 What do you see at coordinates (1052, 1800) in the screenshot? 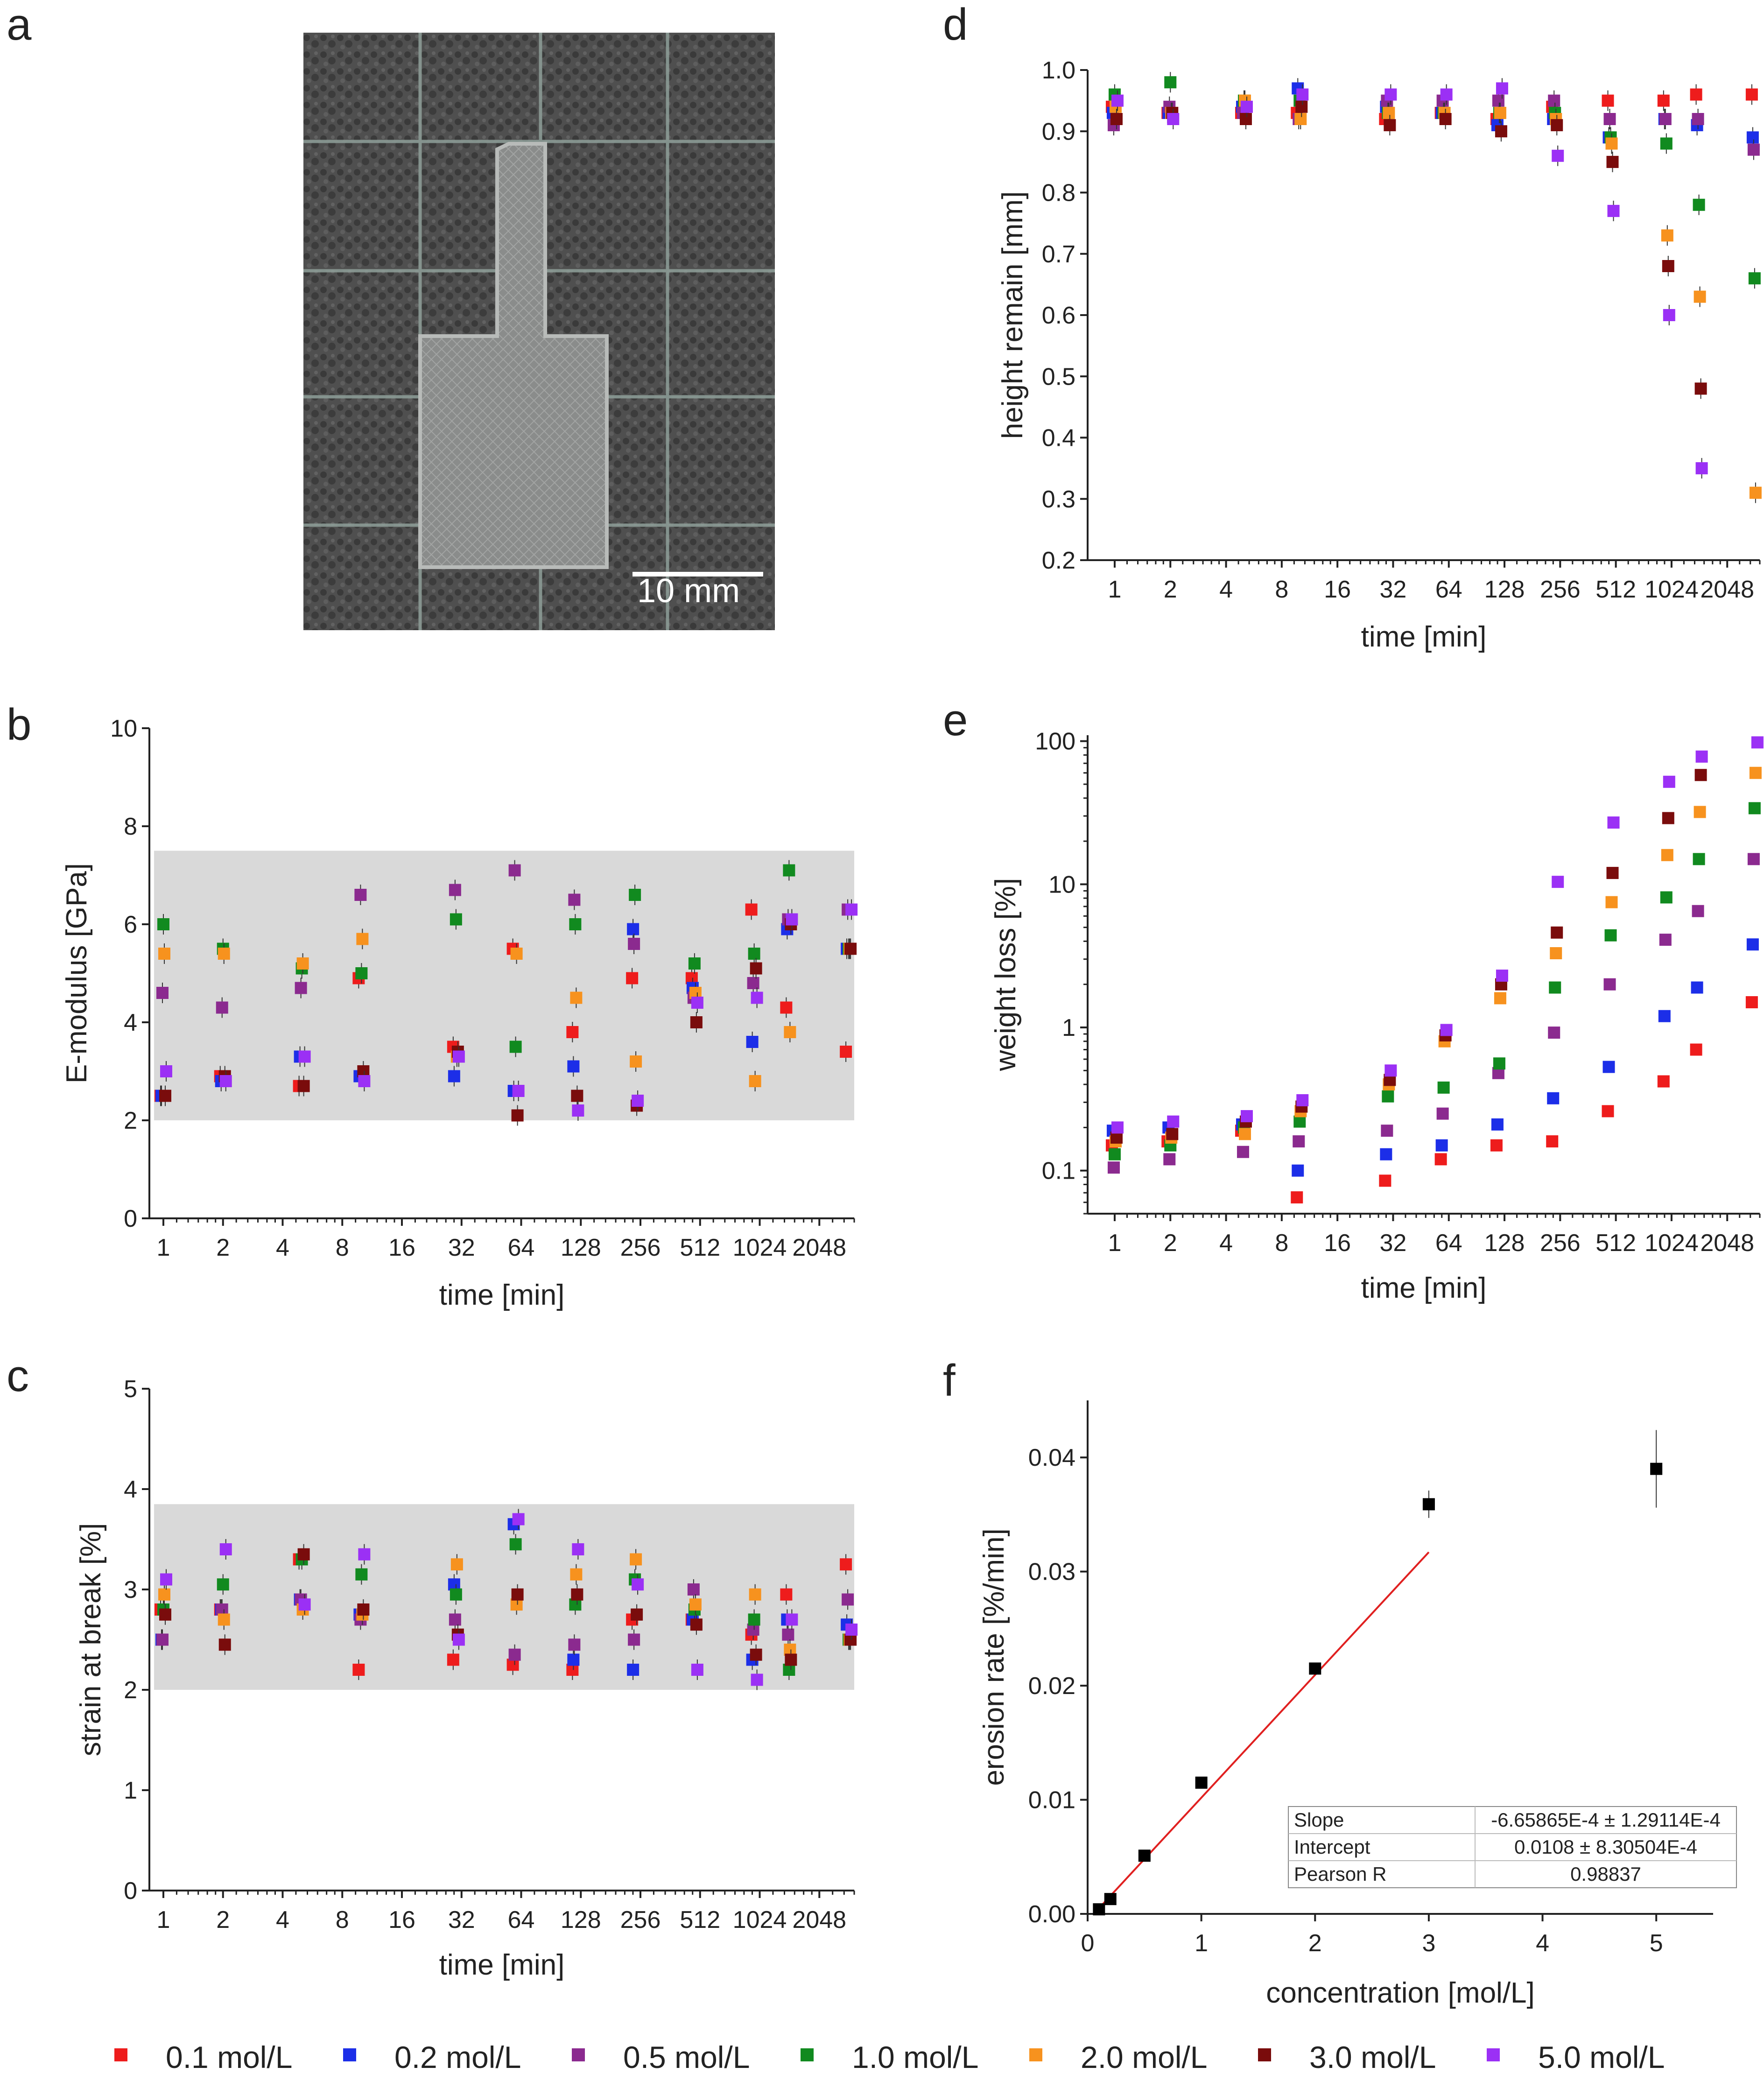
I see `y-tick-label: 0.01` at bounding box center [1052, 1800].